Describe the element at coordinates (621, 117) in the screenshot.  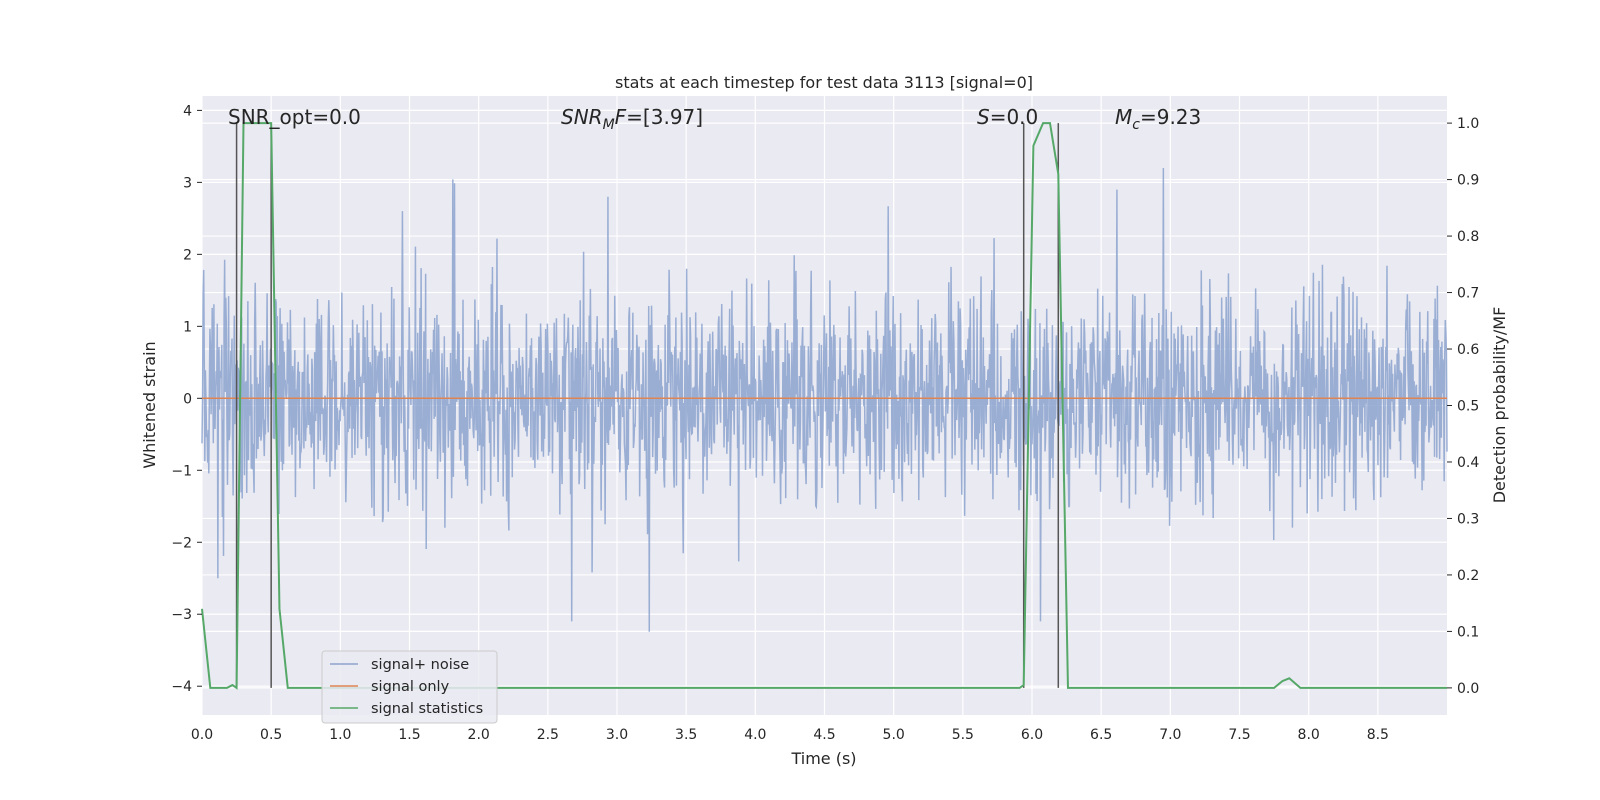
I see `annotation-snr-mf-rest: F` at that location.